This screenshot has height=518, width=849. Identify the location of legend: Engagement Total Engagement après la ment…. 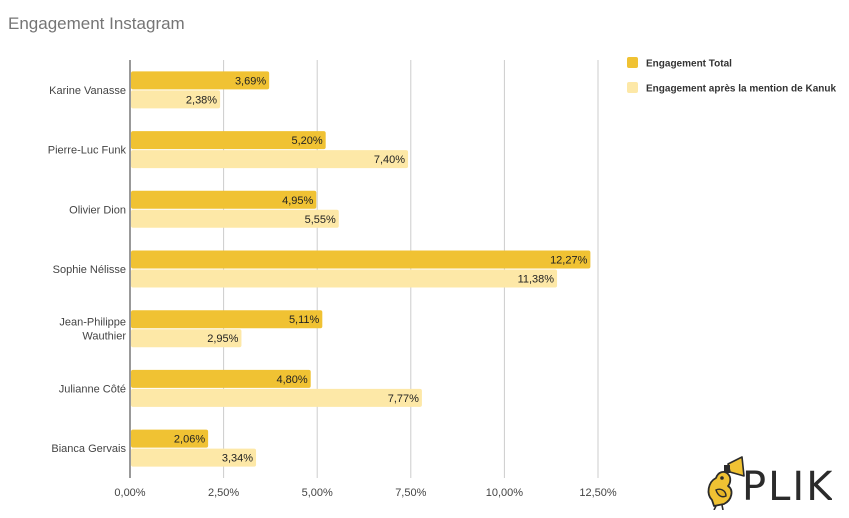
(731, 76).